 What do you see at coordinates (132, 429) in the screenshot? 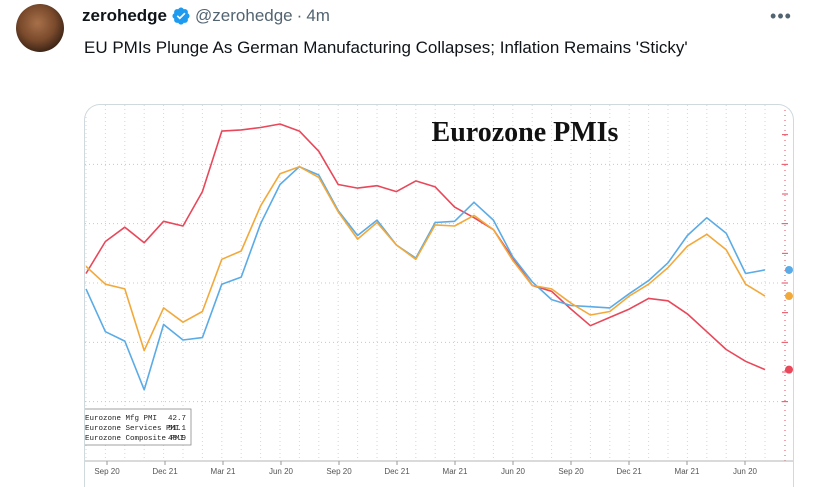
I see `legend-series-name: Eurozone Services PMI` at bounding box center [132, 429].